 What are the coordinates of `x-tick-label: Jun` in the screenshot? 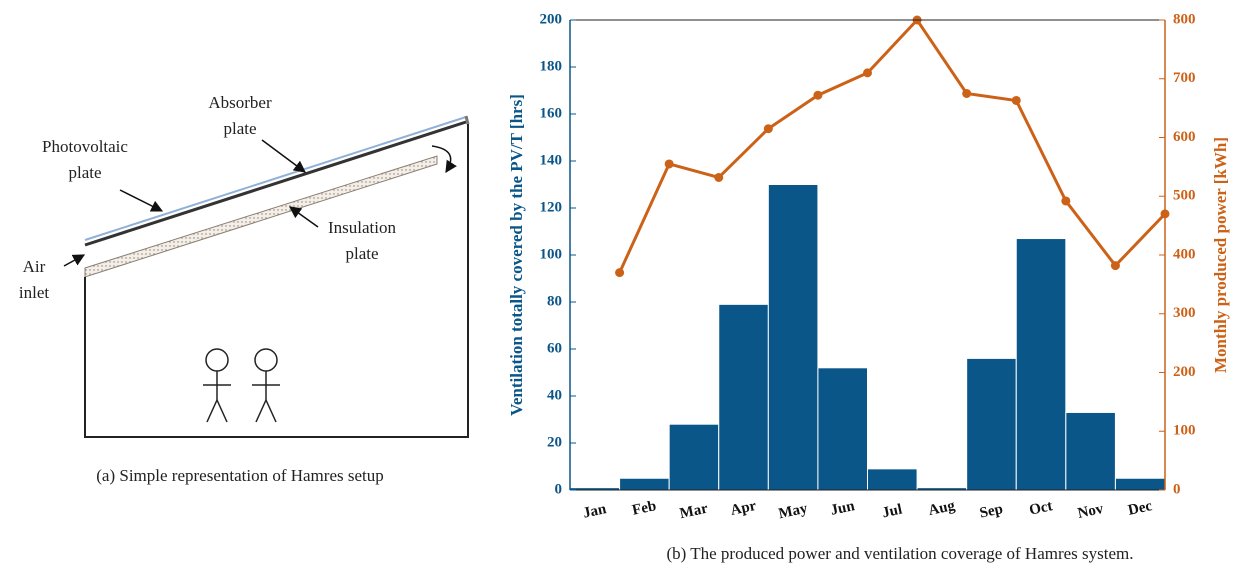 It's located at (843, 508).